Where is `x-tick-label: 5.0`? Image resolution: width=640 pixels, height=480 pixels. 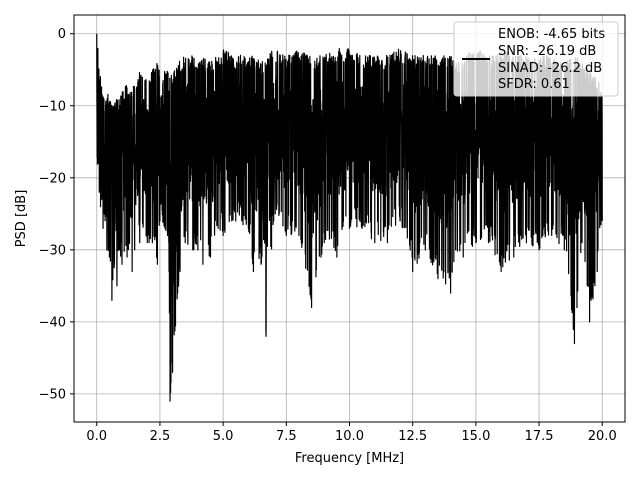
x-tick-label: 5.0 is located at coordinates (223, 436).